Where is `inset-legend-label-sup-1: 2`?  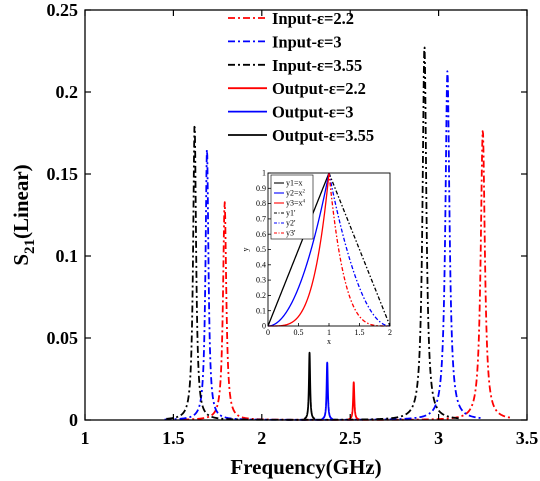 inset-legend-label-sup-1: 2 is located at coordinates (304, 192).